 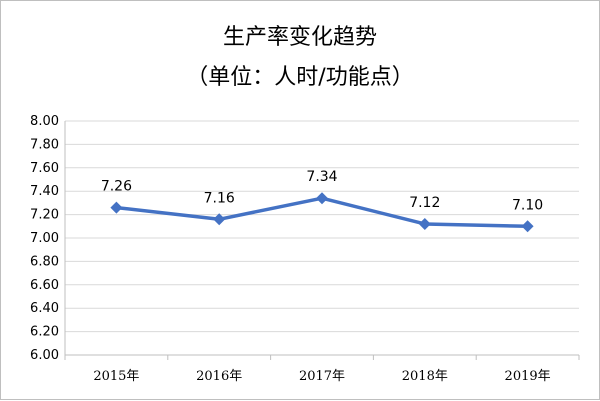 What do you see at coordinates (424, 203) in the screenshot?
I see `data-label: 7.12` at bounding box center [424, 203].